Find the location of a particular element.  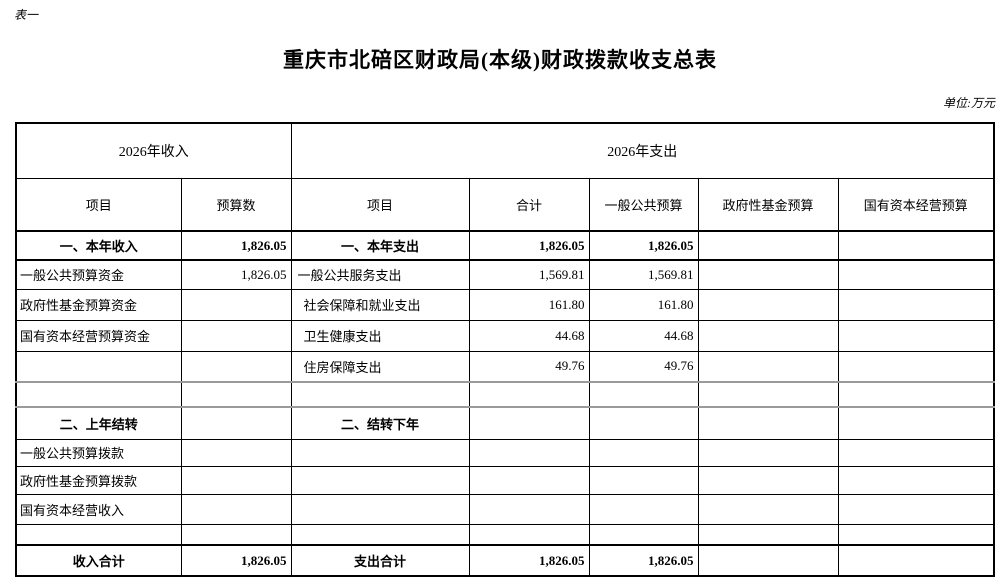

table-row: 政府性基金预算拨款 is located at coordinates (505, 480).